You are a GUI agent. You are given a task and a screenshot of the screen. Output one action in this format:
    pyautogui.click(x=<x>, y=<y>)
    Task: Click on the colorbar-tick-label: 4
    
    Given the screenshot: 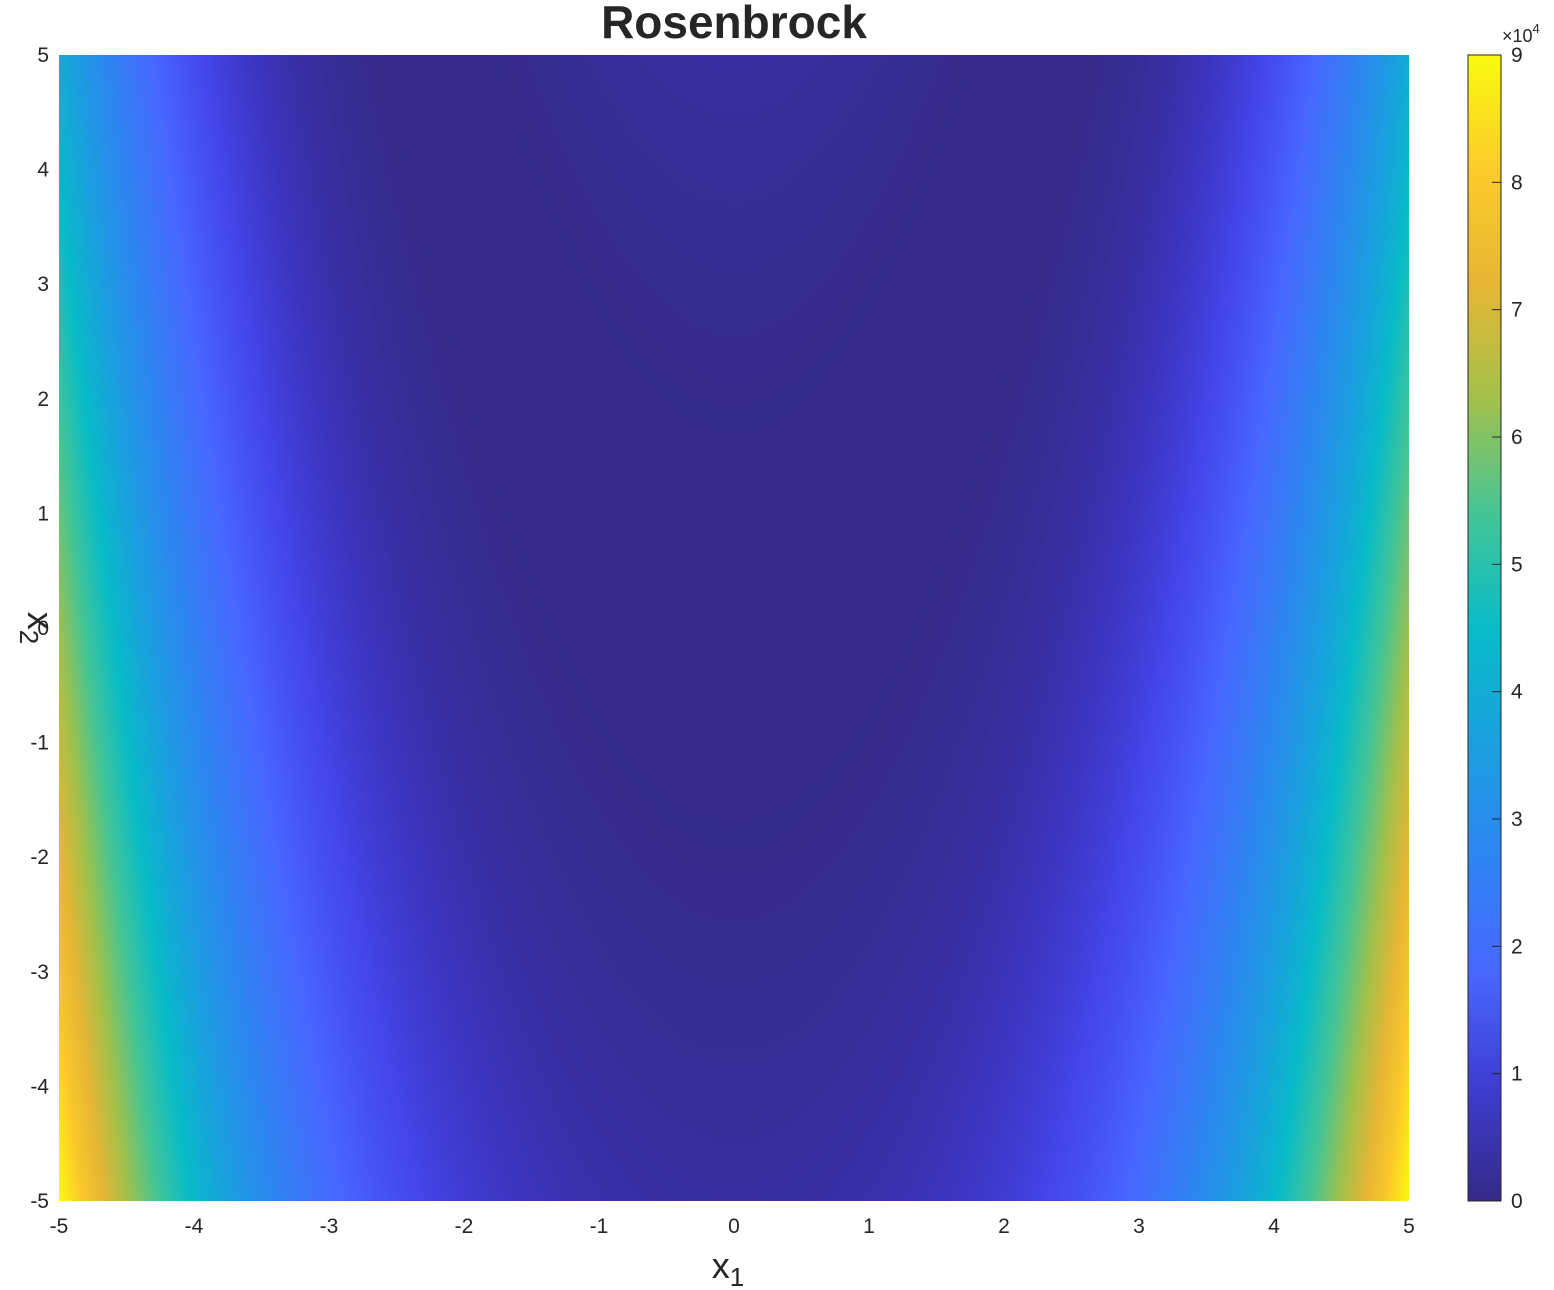 What is the action you would take?
    pyautogui.click(x=1517, y=692)
    